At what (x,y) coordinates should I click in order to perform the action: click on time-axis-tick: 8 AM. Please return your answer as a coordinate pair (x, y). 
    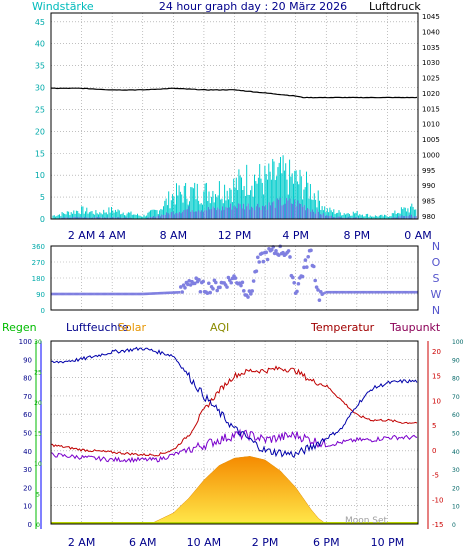
    Looking at the image, I should click on (174, 235).